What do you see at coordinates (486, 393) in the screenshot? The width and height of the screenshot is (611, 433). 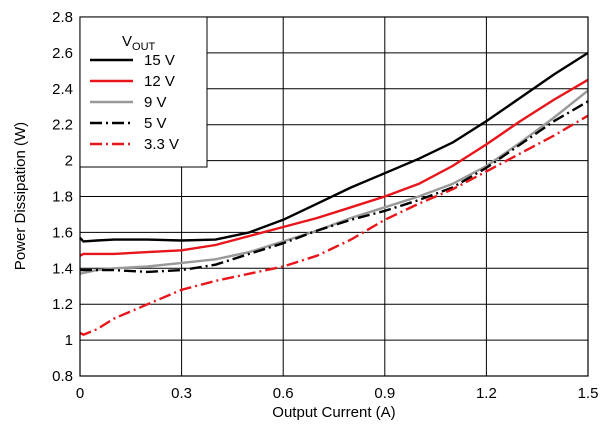 I see `x-tick-label: 1.2` at bounding box center [486, 393].